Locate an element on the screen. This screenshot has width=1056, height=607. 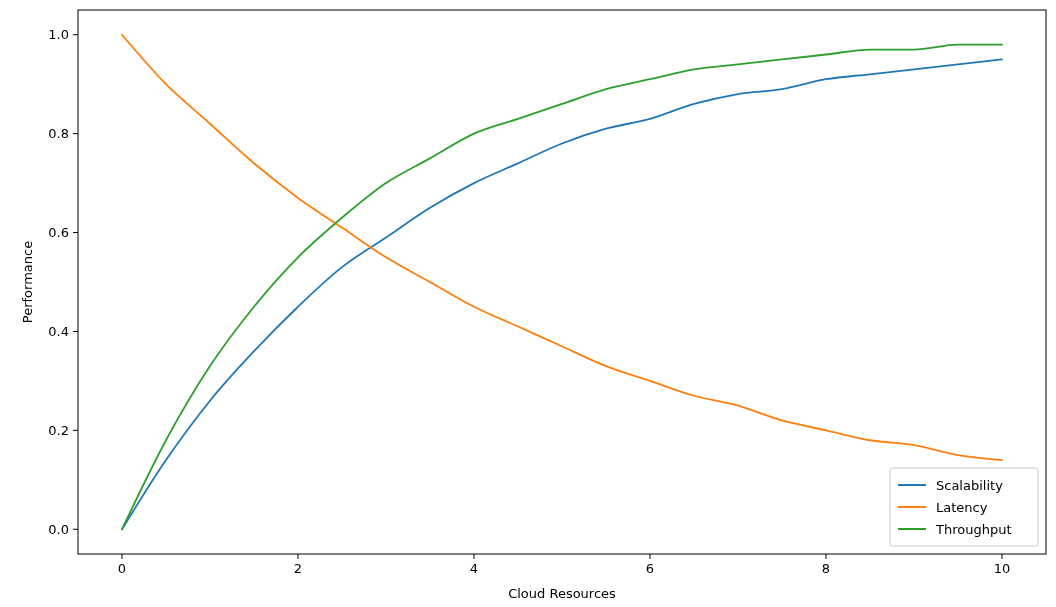
y-tick-label: 0.8 is located at coordinates (58, 134).